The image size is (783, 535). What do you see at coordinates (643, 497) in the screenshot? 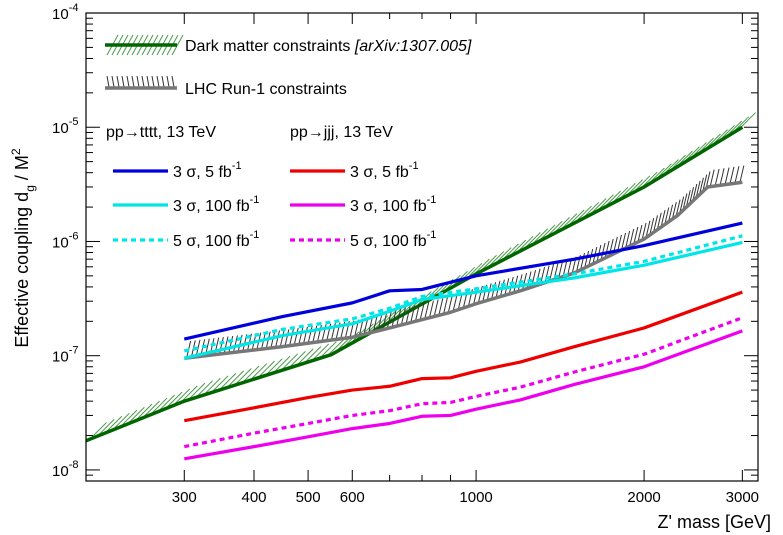
I see `x-tick-label: 2000` at bounding box center [643, 497].